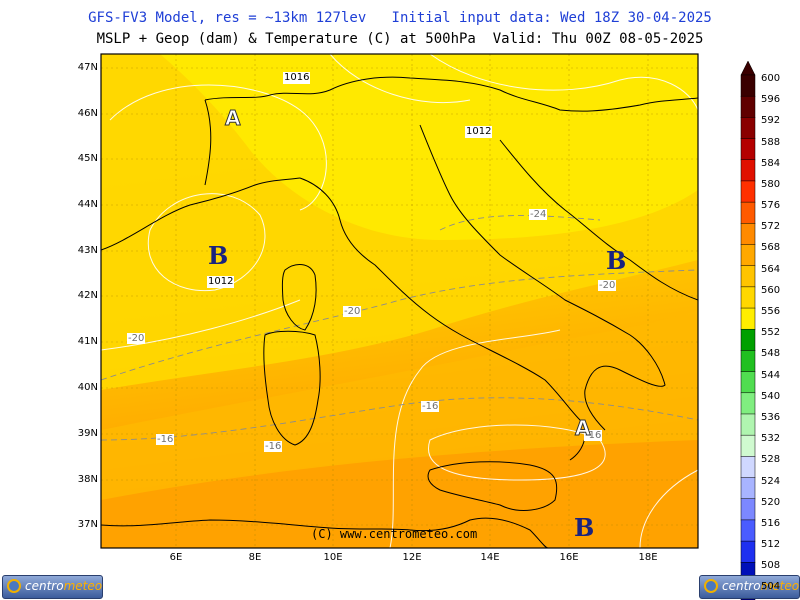 This screenshot has width=800, height=600. What do you see at coordinates (87, 341) in the screenshot?
I see `lat-label: 41N` at bounding box center [87, 341].